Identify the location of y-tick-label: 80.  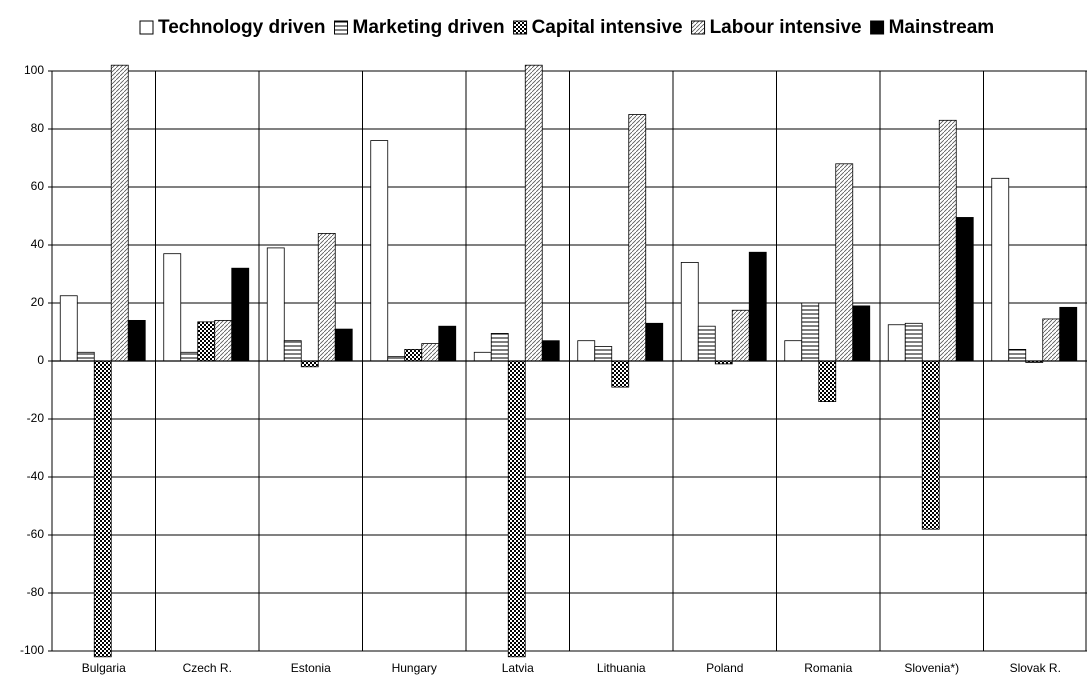
(38, 128).